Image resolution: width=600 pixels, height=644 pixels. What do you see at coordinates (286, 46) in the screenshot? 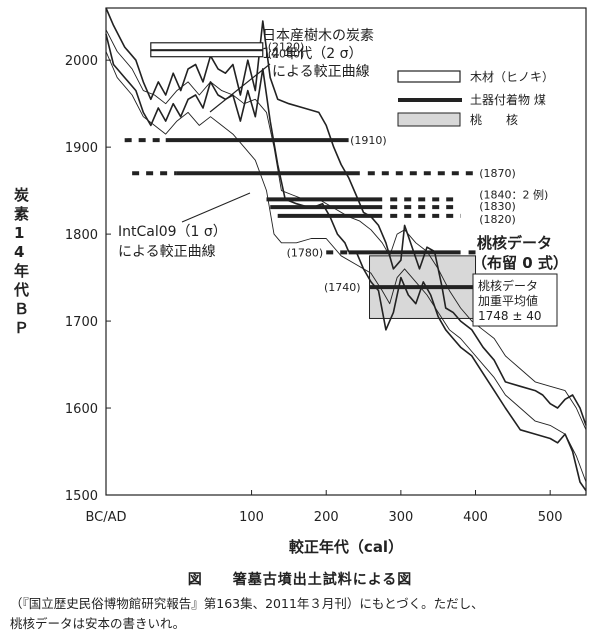
I see `wood-sample-label: (2120)` at bounding box center [286, 46].